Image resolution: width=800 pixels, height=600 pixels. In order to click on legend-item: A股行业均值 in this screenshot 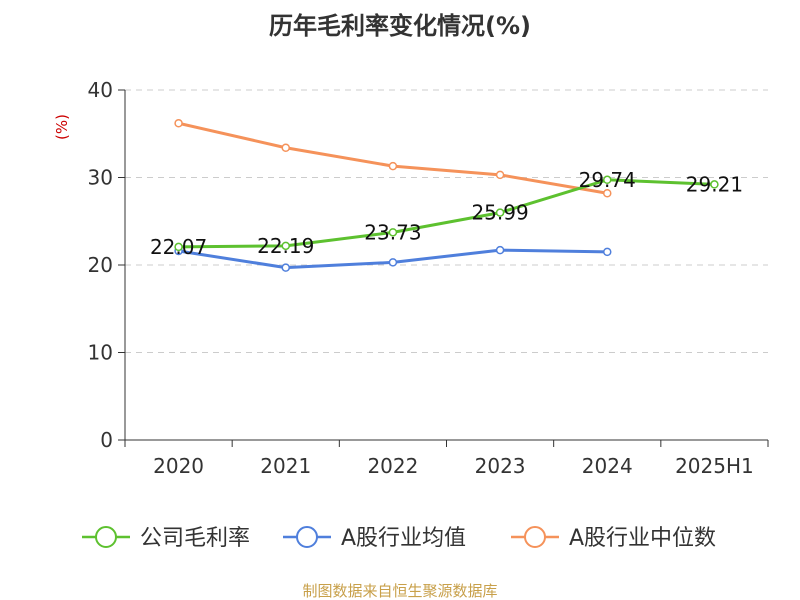, I will do `click(374, 538)`.